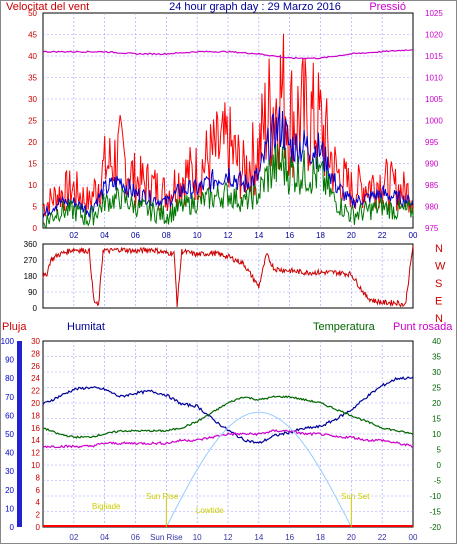 This screenshot has height=544, width=457. What do you see at coordinates (434, 35) in the screenshot?
I see `y2-tick-pressure: 1020` at bounding box center [434, 35].